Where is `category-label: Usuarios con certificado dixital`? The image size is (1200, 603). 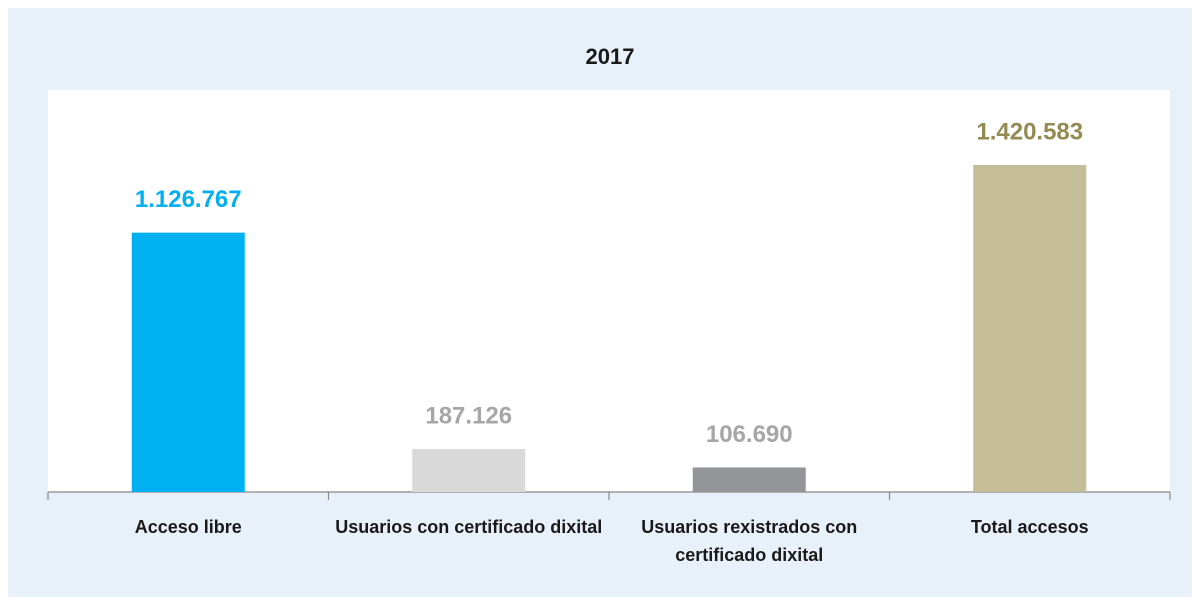 category-label: Usuarios con certificado dixital is located at coordinates (469, 527).